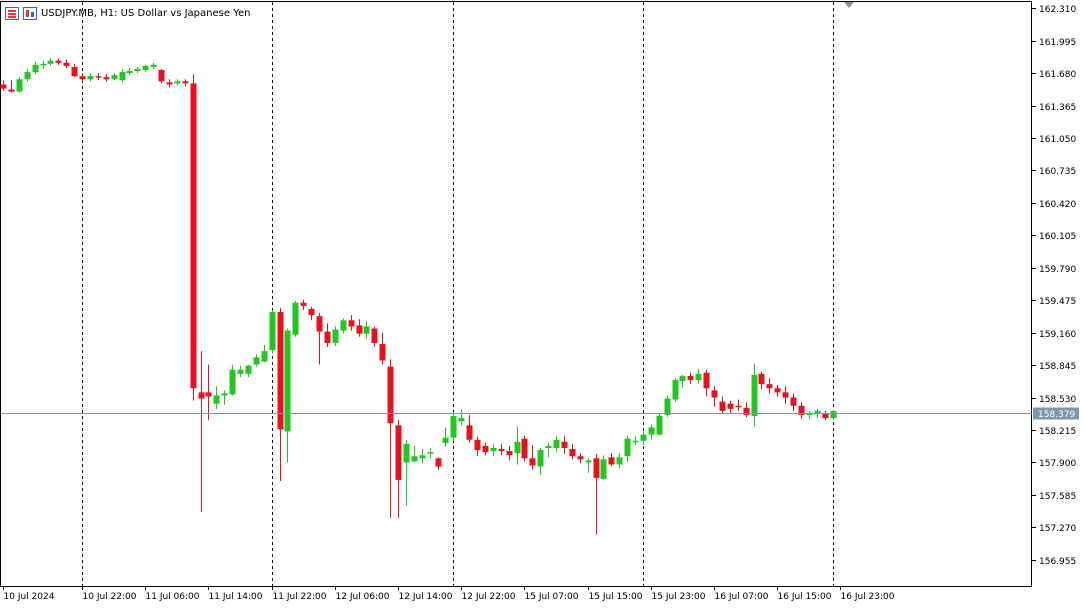 This screenshot has height=608, width=1086. I want to click on y-tick-label-13: 158.215, so click(1057, 432).